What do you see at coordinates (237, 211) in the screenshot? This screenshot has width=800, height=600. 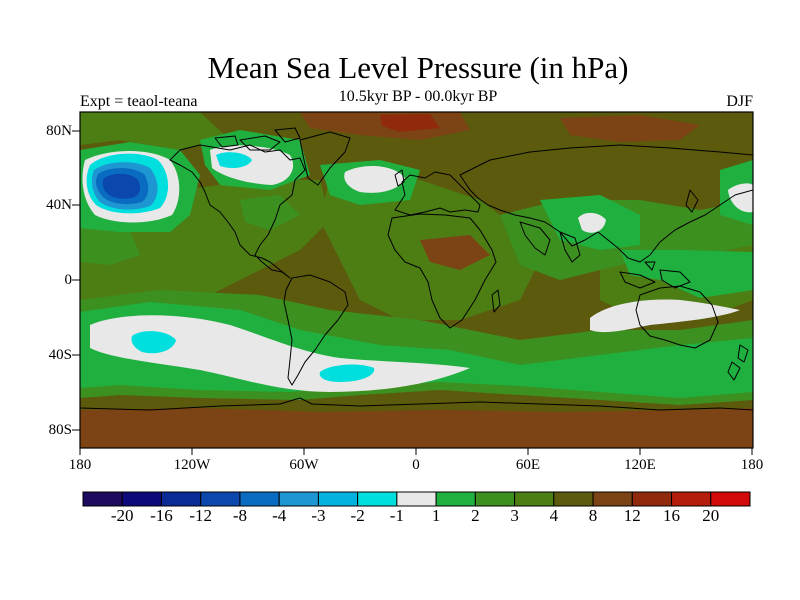 I see `coastline-north-america` at bounding box center [237, 211].